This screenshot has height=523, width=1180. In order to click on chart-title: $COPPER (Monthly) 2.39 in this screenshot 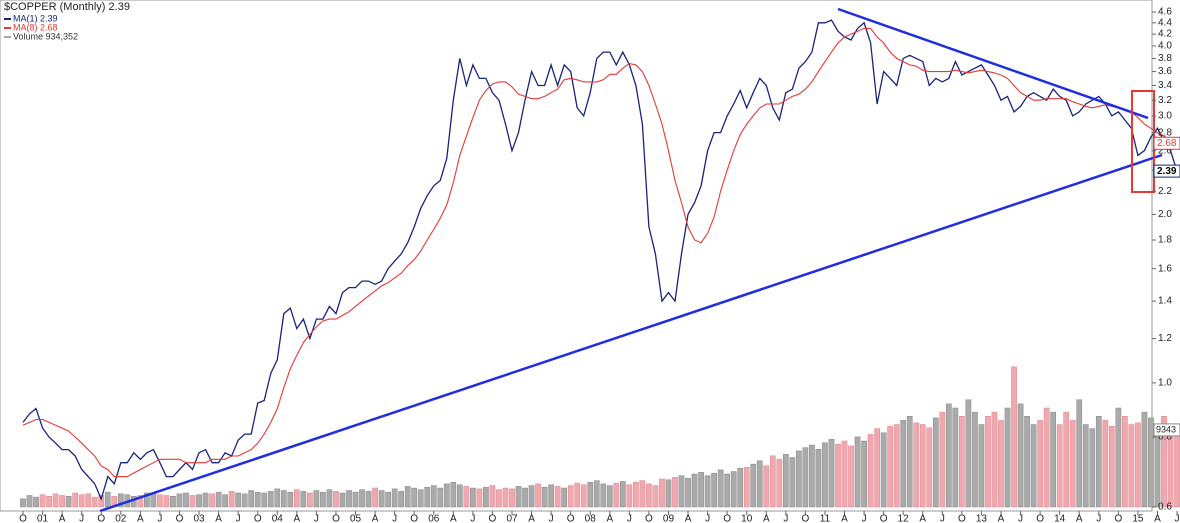, I will do `click(67, 7)`.